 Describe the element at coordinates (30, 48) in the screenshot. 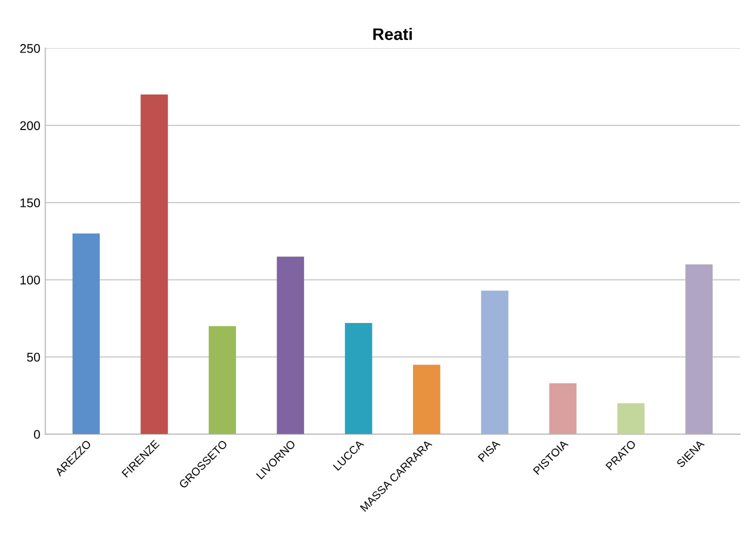

I see `y-tick-label: 250` at that location.